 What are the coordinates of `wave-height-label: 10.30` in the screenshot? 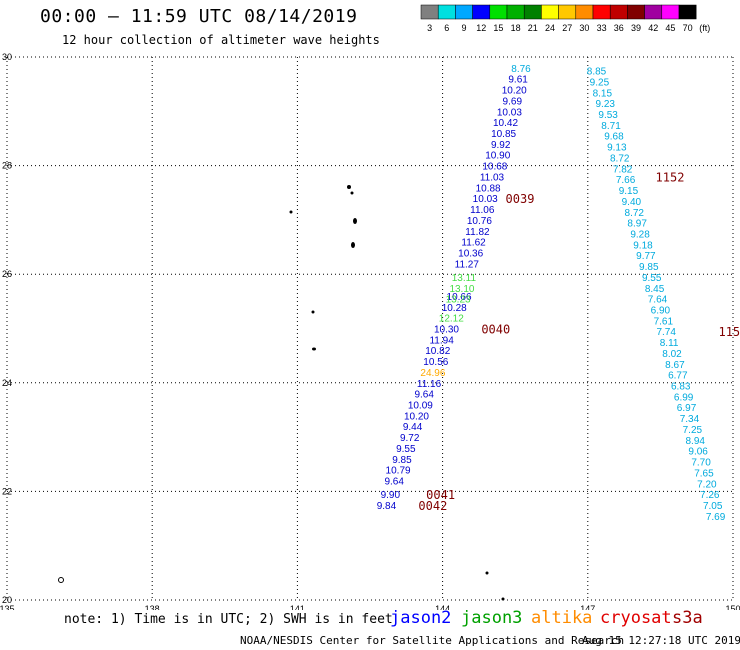 It's located at (446, 330).